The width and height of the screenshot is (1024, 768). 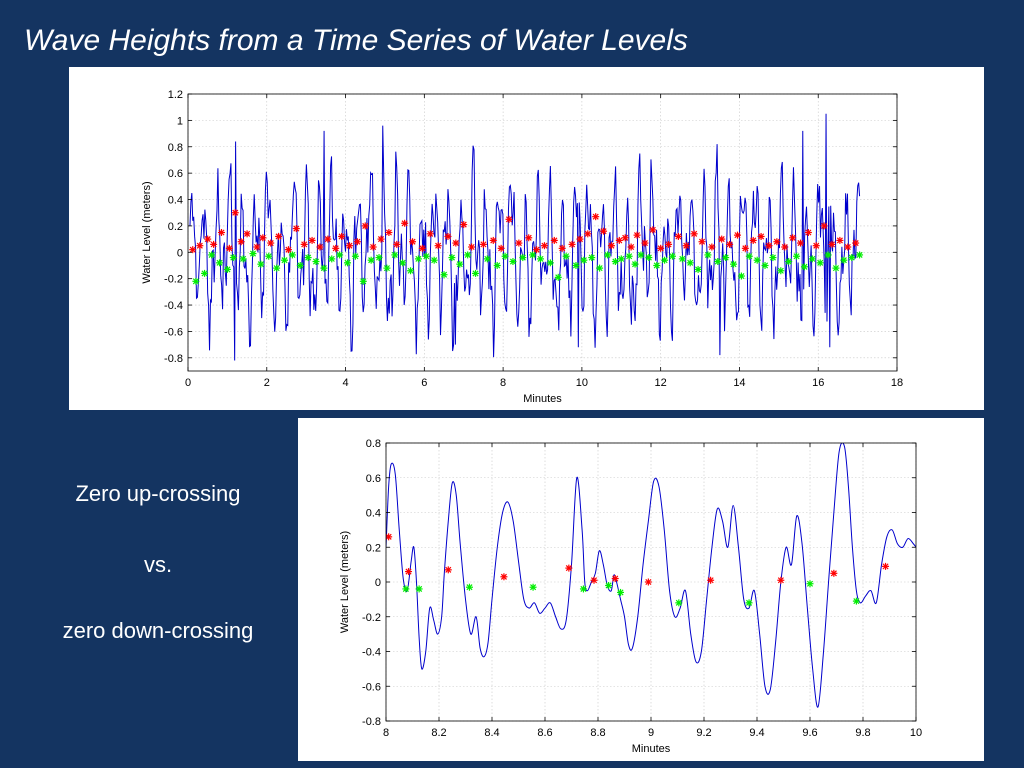 I want to click on overview-ytick-label: -0.4, so click(x=173, y=306).